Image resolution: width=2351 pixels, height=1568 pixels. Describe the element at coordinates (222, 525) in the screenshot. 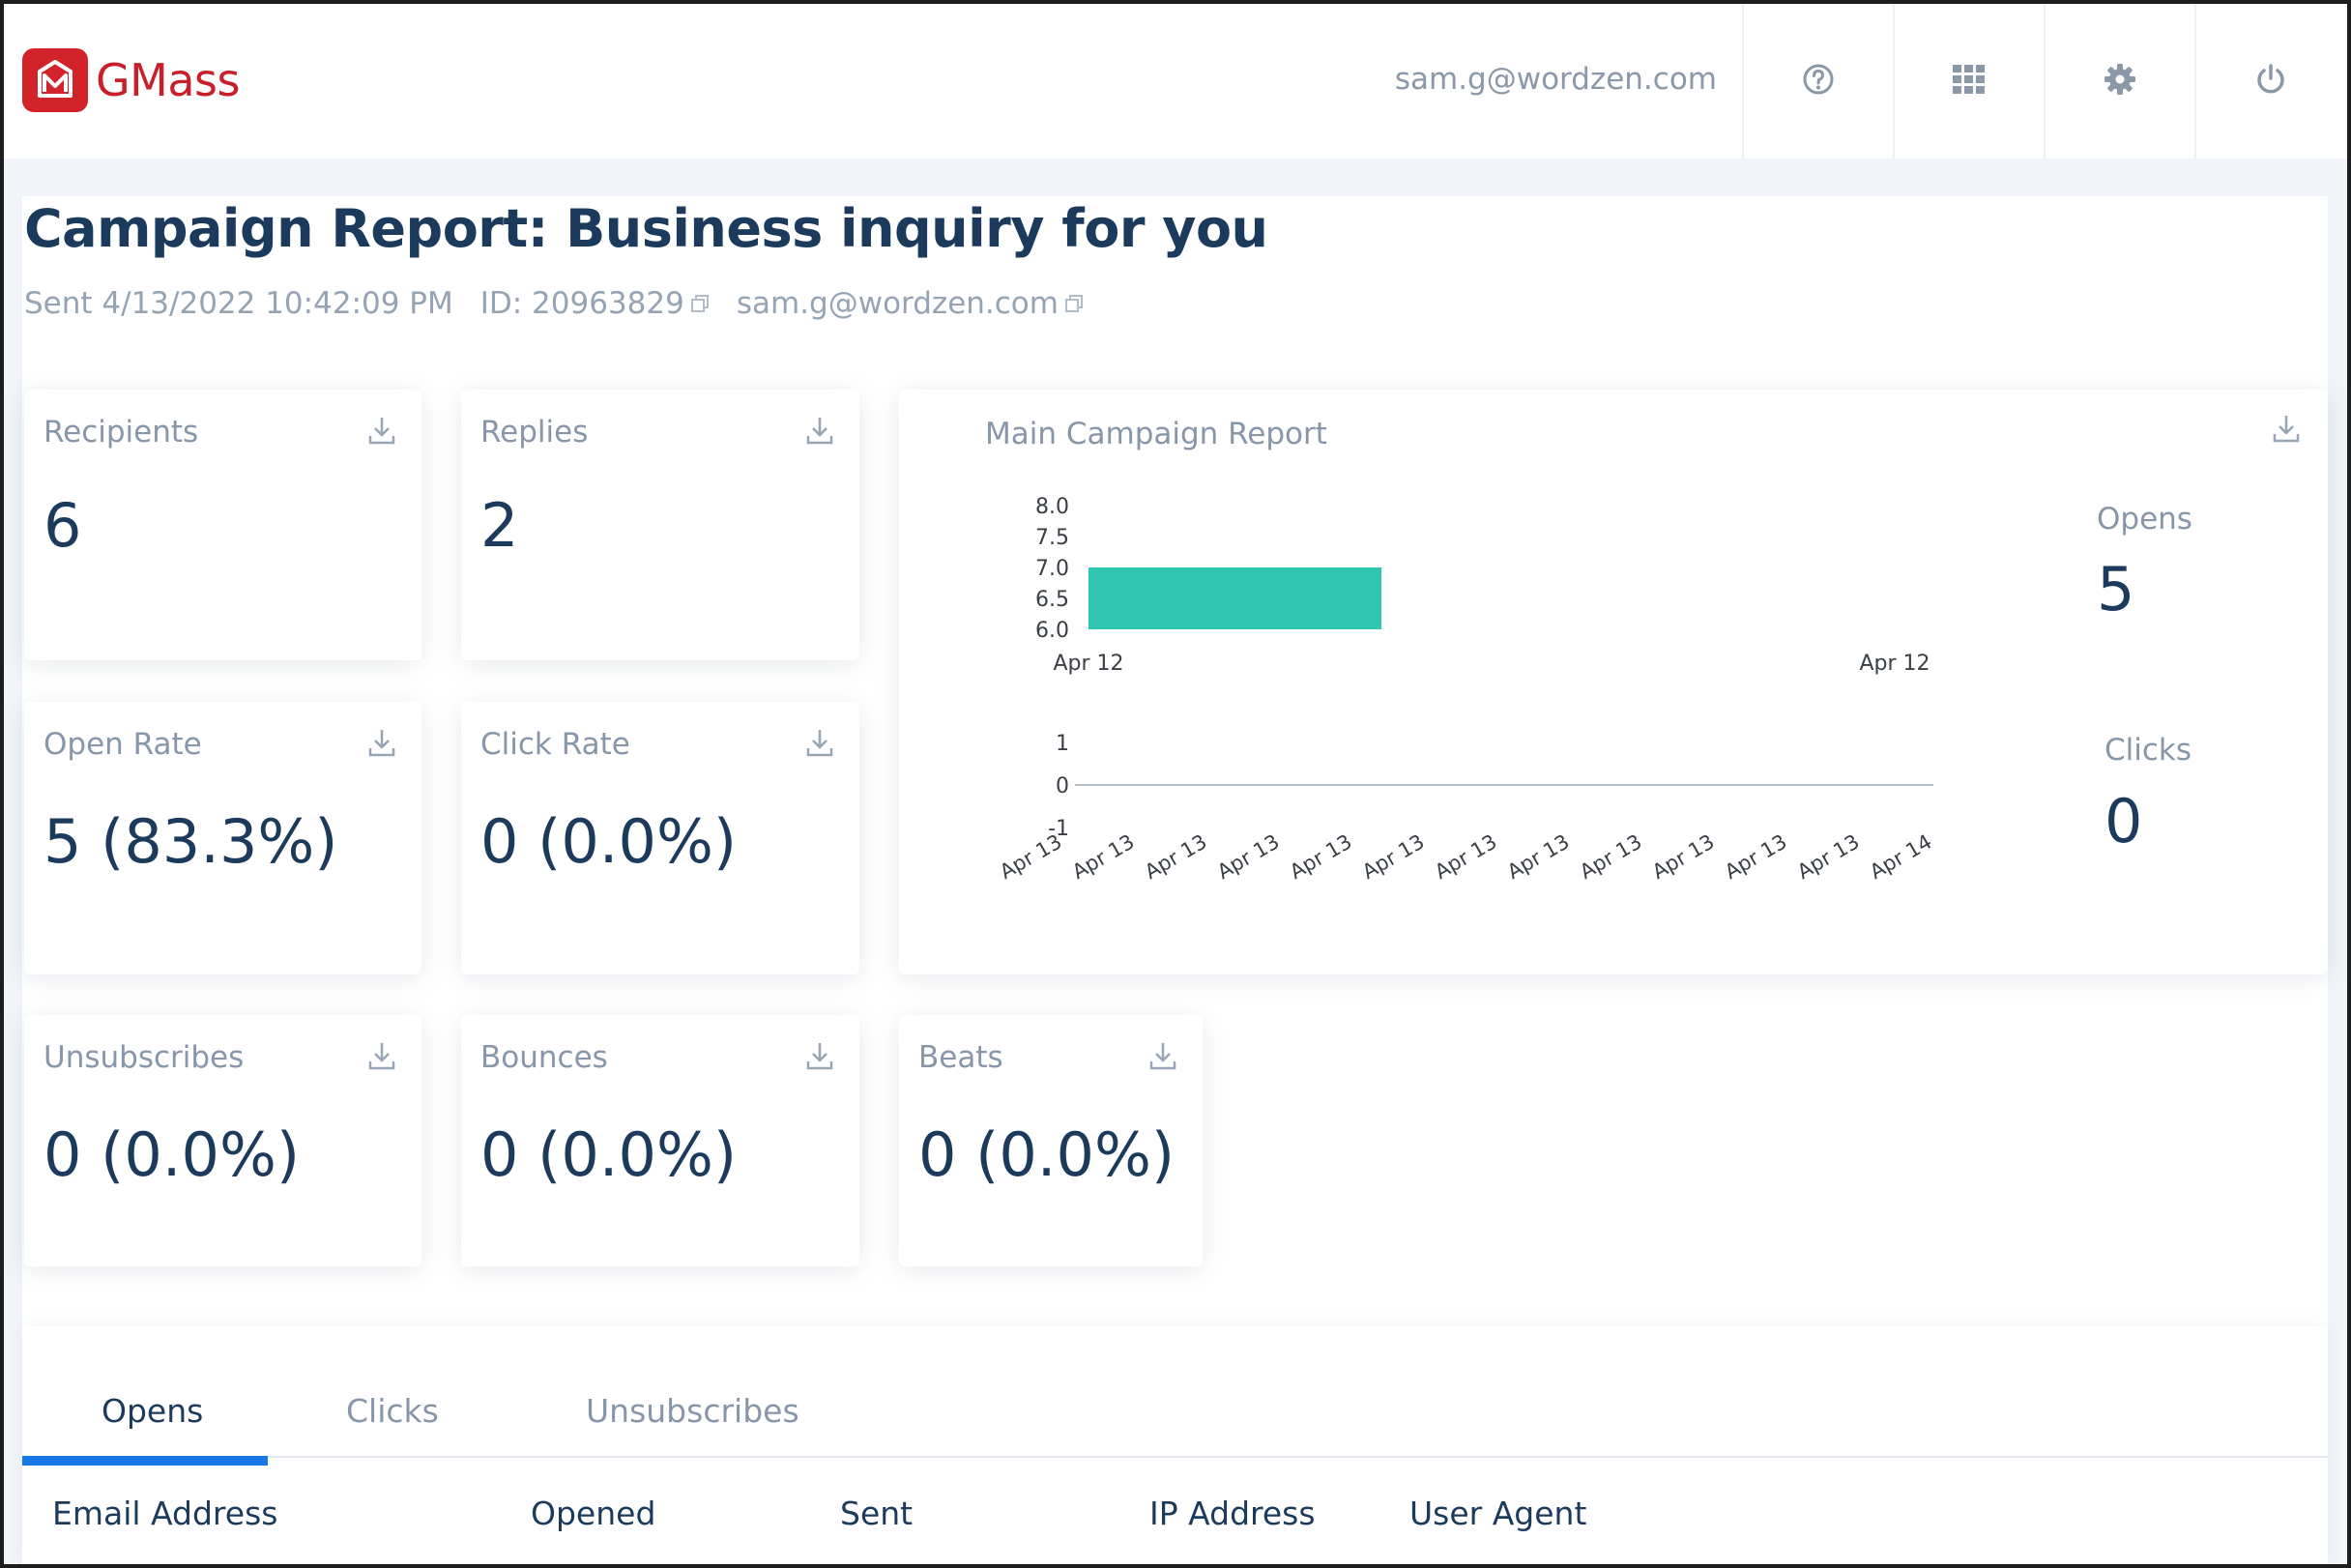

I see `recipients-card: Recipients 6` at that location.